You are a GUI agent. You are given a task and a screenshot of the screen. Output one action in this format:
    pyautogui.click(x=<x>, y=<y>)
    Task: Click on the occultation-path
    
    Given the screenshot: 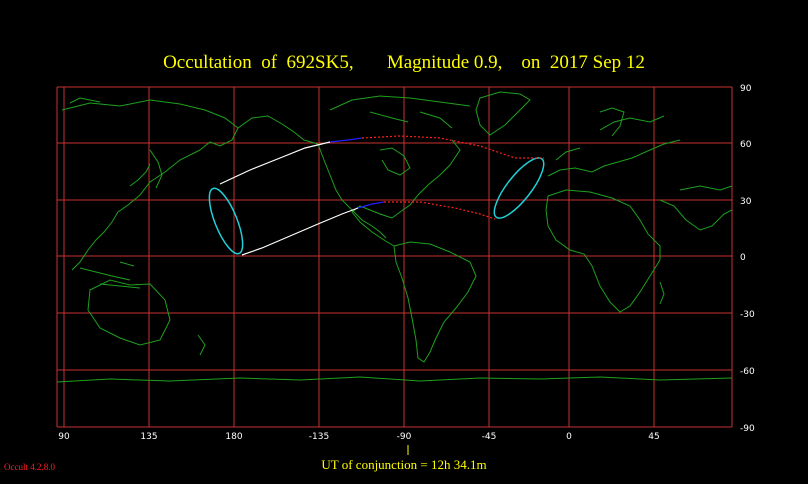 What is the action you would take?
    pyautogui.click(x=381, y=195)
    